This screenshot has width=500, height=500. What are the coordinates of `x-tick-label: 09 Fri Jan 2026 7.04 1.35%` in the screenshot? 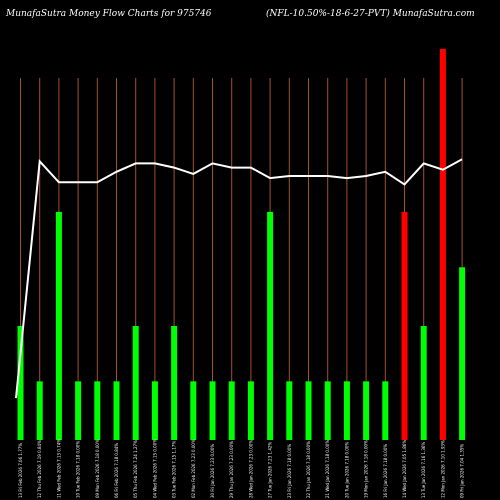 It's located at (462, 471).